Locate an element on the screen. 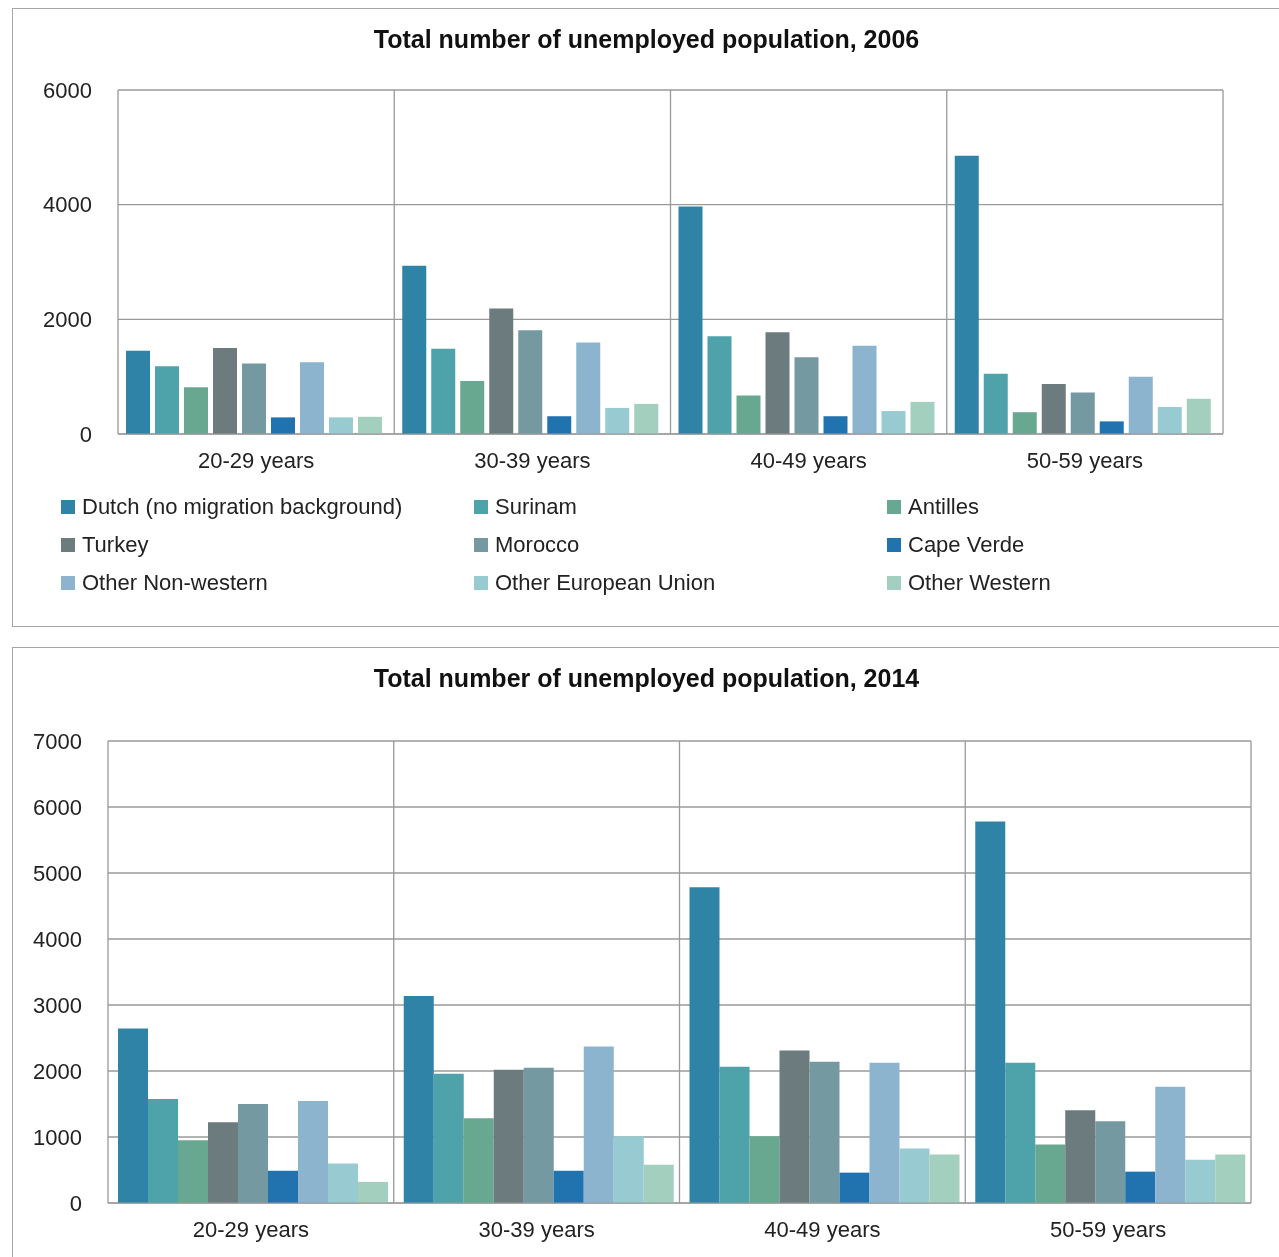  y-tick-label: 3000 is located at coordinates (57, 1005).